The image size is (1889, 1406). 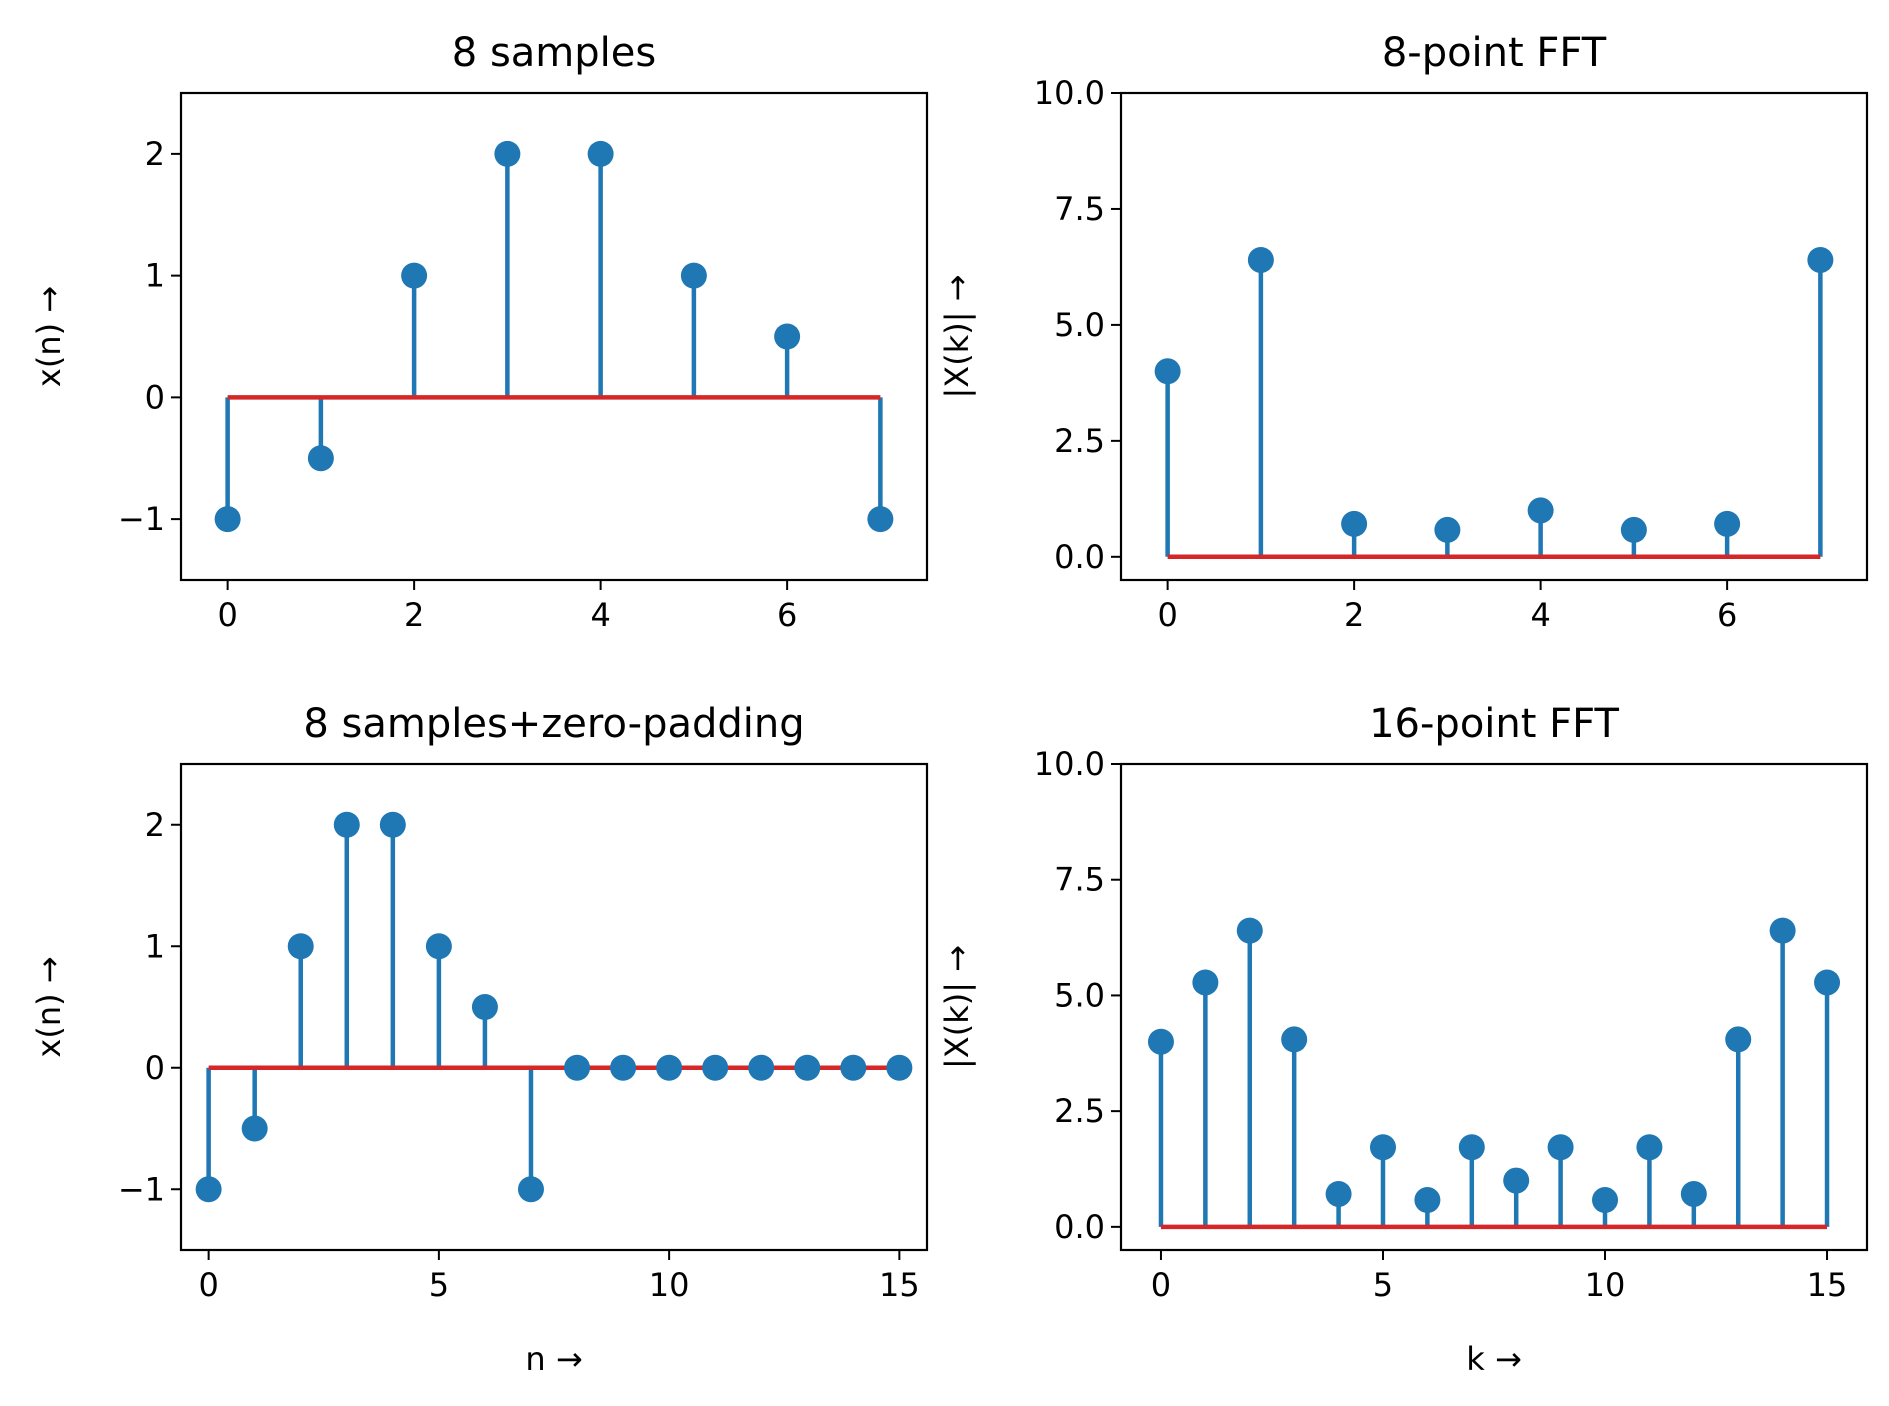 I want to click on x-tick-label: 6, so click(x=787, y=615).